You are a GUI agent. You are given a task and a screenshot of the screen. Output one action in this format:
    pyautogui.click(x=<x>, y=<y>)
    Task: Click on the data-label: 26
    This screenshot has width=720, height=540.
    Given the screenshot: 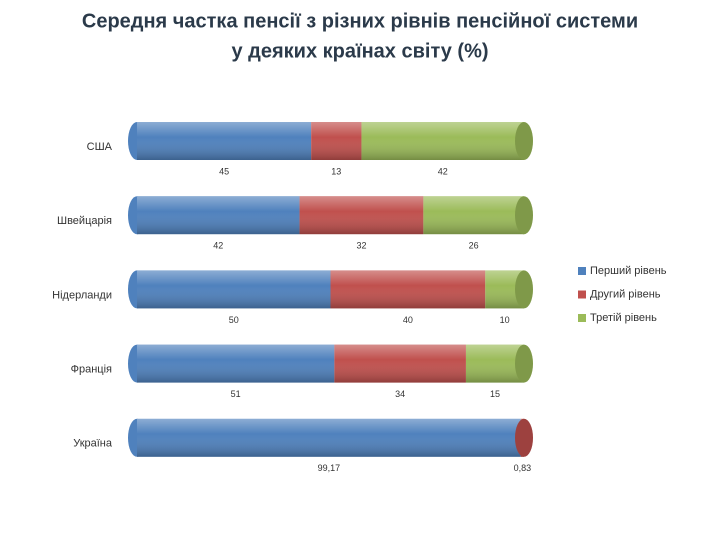 What is the action you would take?
    pyautogui.click(x=474, y=246)
    